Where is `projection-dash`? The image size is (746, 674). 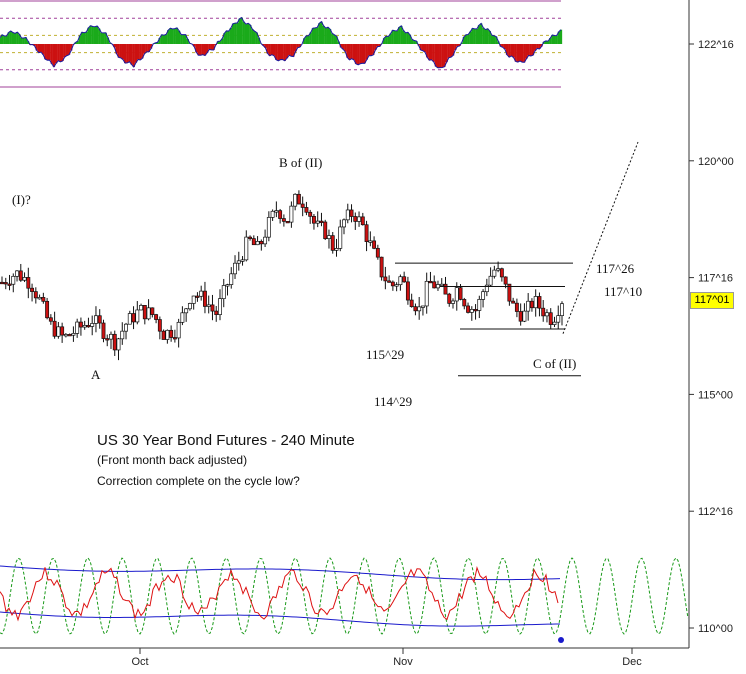 projection-dash is located at coordinates (600, 237).